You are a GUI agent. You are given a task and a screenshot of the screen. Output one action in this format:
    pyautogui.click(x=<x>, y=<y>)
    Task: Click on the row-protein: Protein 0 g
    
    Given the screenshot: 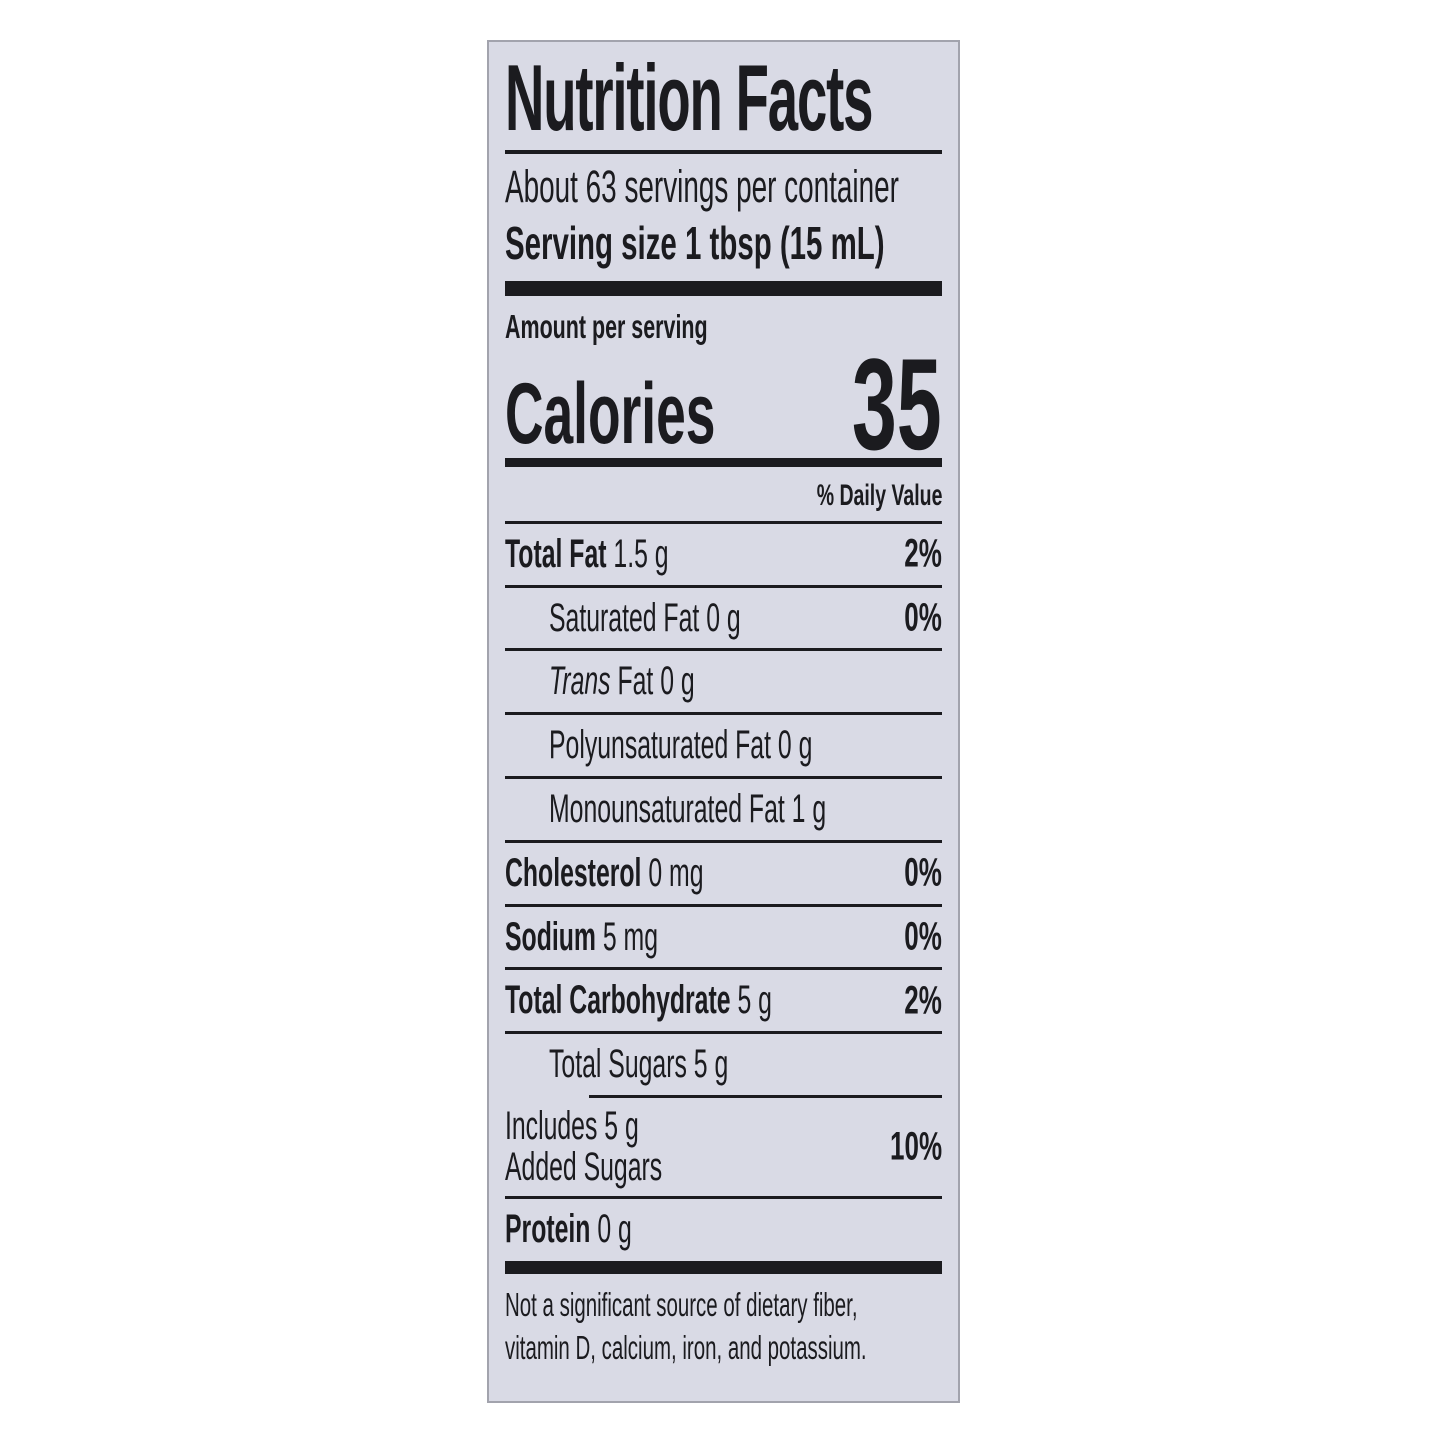 What is the action you would take?
    pyautogui.click(x=568, y=1228)
    